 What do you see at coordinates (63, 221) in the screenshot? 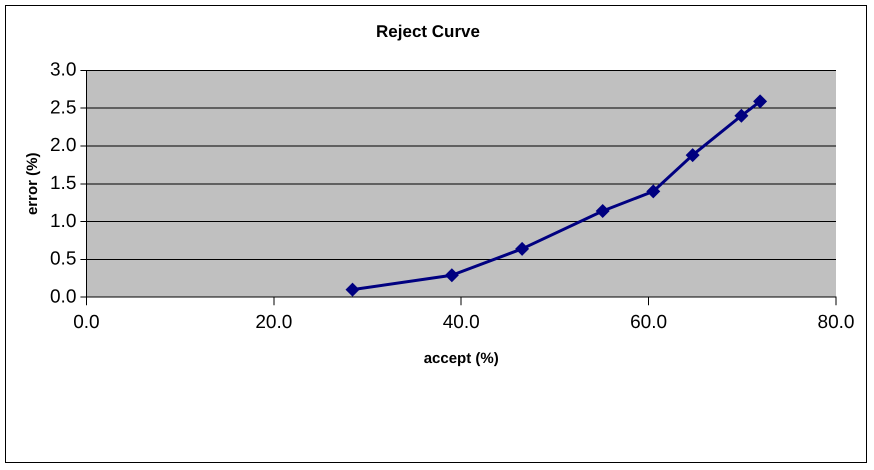
I see `y-tick-label: 1.0` at bounding box center [63, 221].